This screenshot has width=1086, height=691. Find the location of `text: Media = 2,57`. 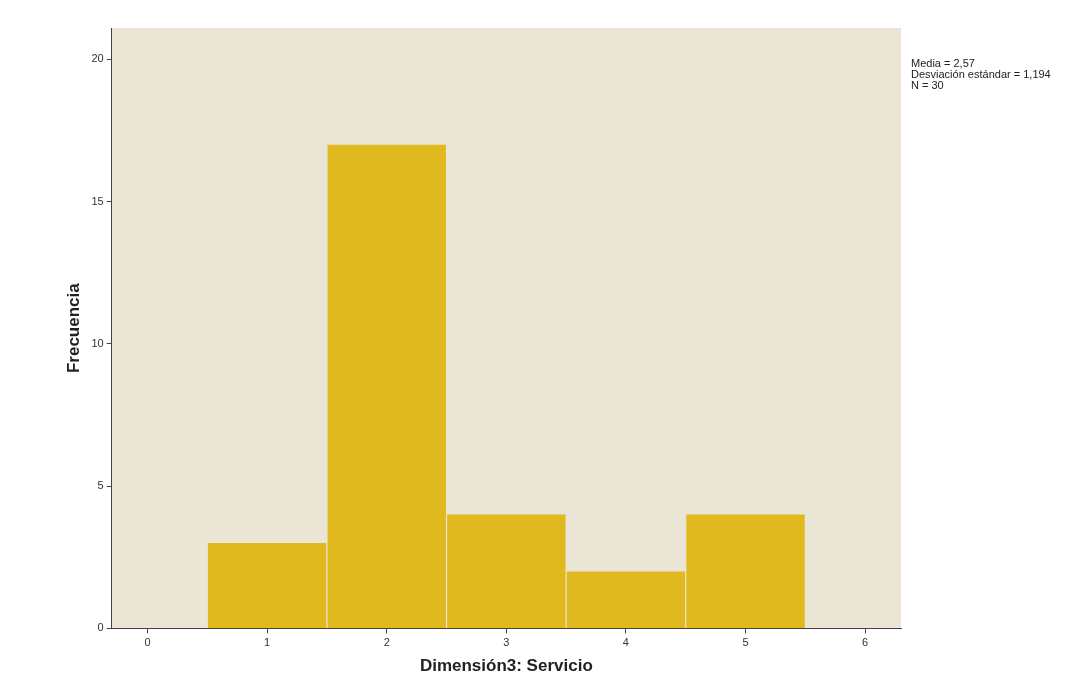

text: Media = 2,57 is located at coordinates (943, 62).